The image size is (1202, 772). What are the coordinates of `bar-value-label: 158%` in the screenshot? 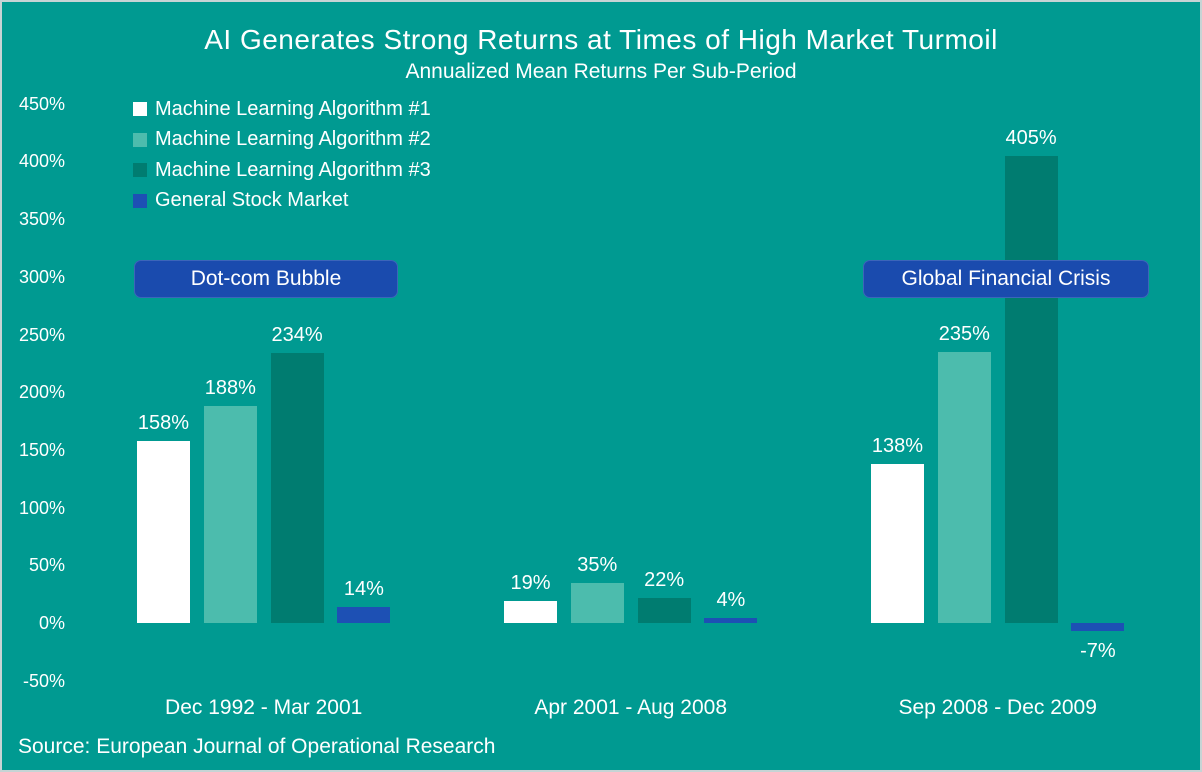 It's located at (163, 422).